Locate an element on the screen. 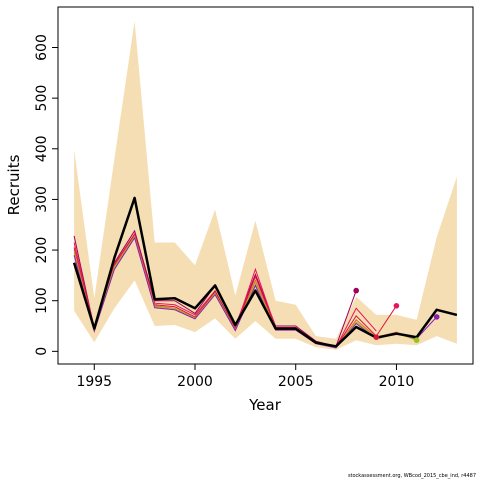 This screenshot has width=480, height=480. x-axis-title: Year is located at coordinates (265, 405).